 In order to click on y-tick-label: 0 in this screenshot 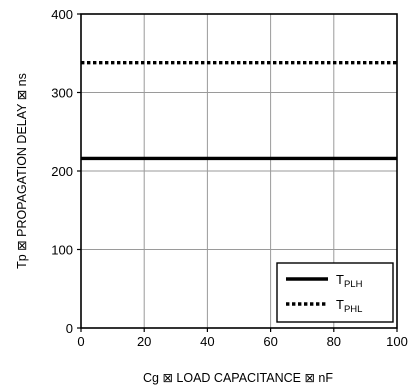, I will do `click(69, 328)`.